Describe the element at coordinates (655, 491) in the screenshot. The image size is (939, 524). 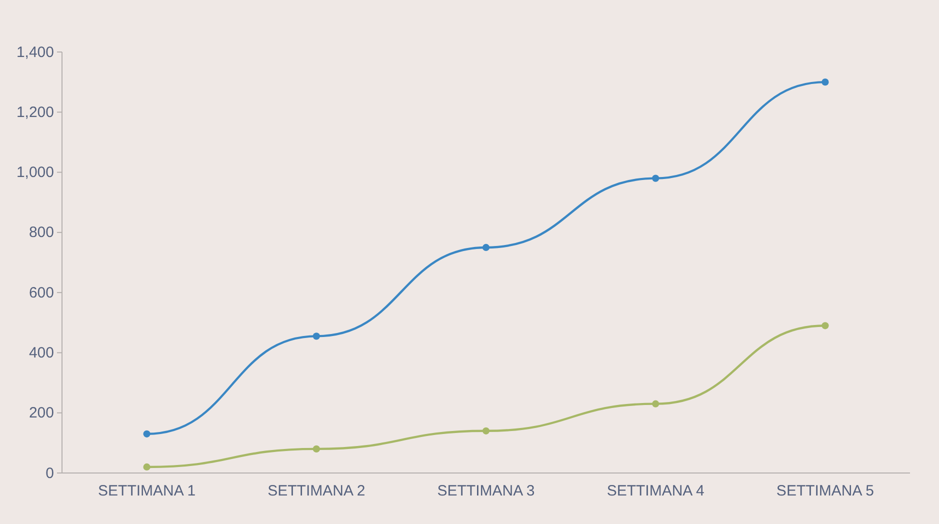
I see `x-tick-label: SETTIMANA 4` at that location.